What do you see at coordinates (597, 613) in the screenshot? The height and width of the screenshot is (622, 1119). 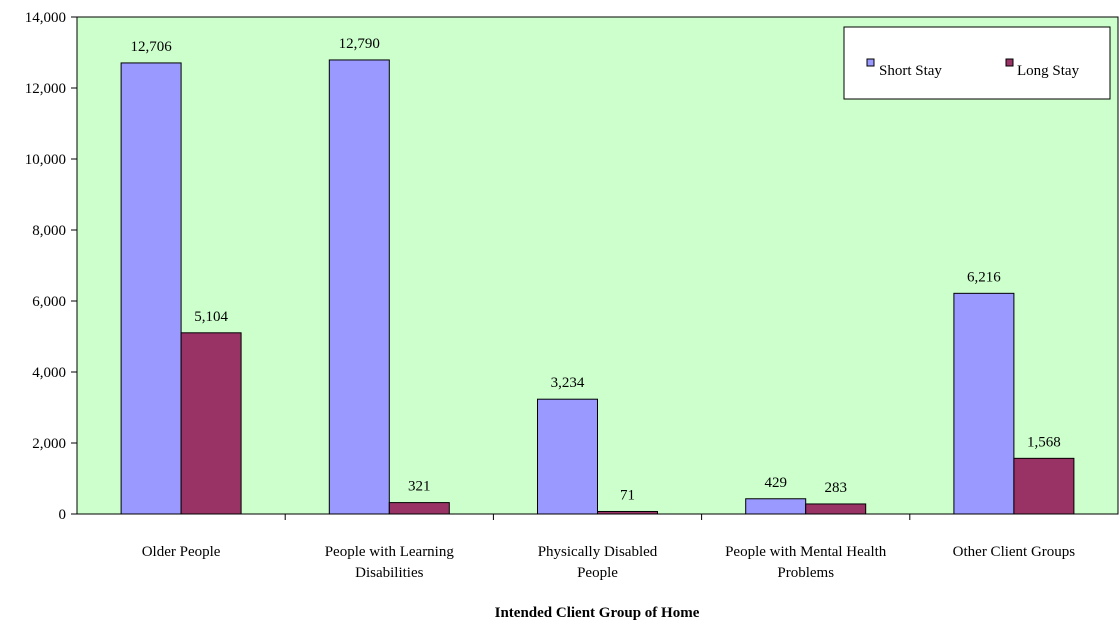 I see `x-axis-title: Intended Client Group of Home` at bounding box center [597, 613].